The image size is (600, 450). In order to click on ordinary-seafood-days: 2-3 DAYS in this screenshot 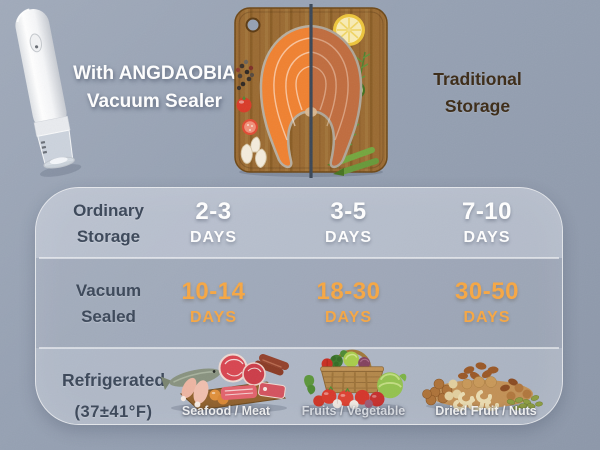, I will do `click(213, 224)`.